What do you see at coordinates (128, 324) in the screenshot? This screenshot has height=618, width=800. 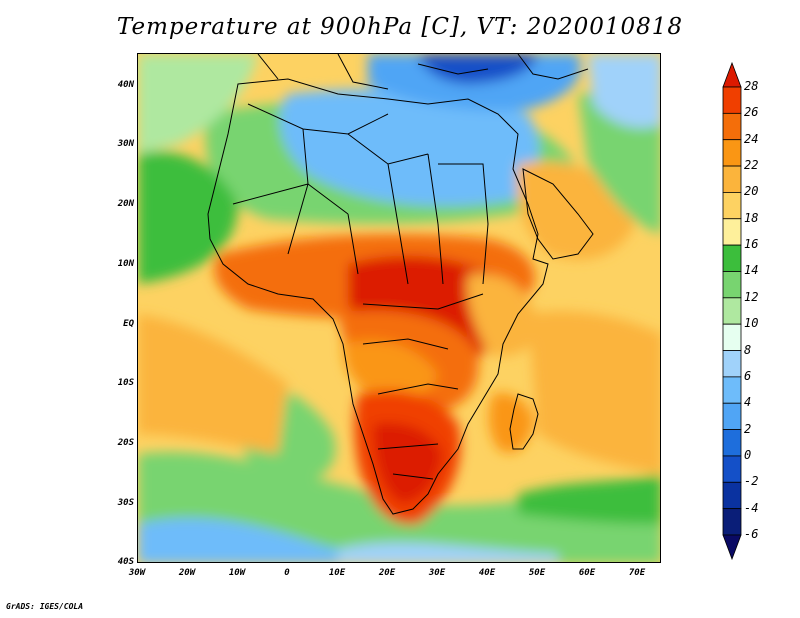 I see `lat-label-eq: EQ` at bounding box center [128, 324].